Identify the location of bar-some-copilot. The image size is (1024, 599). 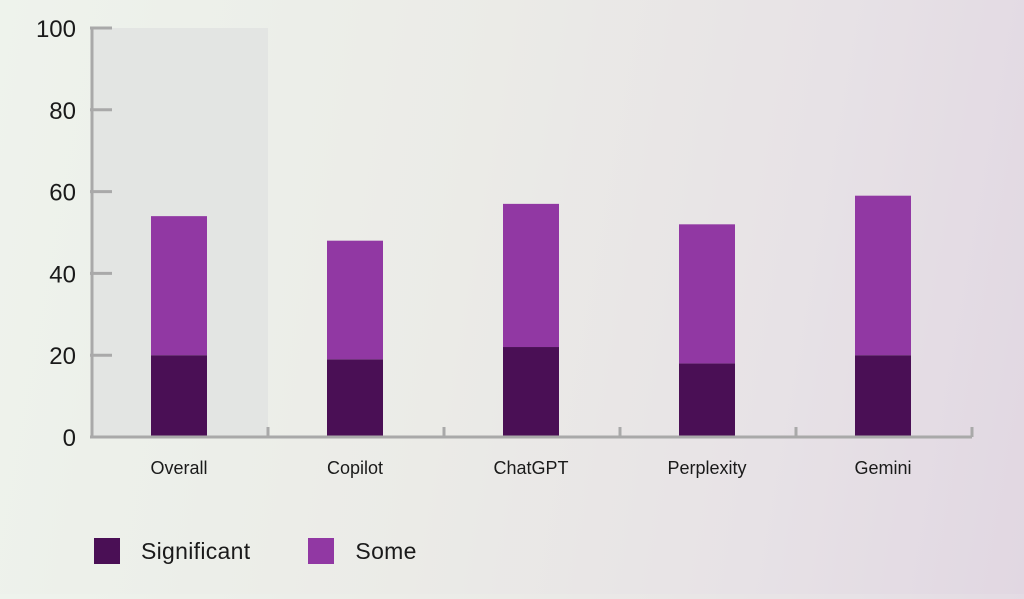
(355, 300).